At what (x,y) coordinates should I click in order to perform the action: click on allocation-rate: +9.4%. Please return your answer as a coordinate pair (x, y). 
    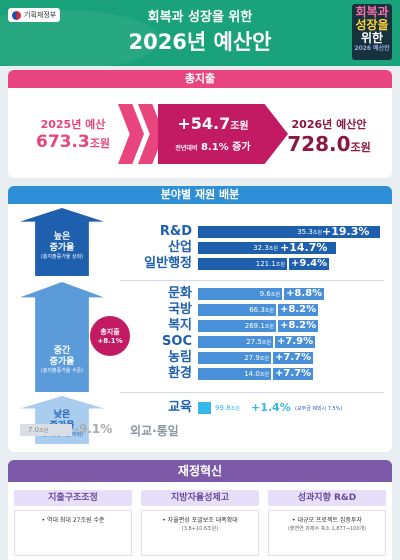
    Looking at the image, I should click on (309, 264).